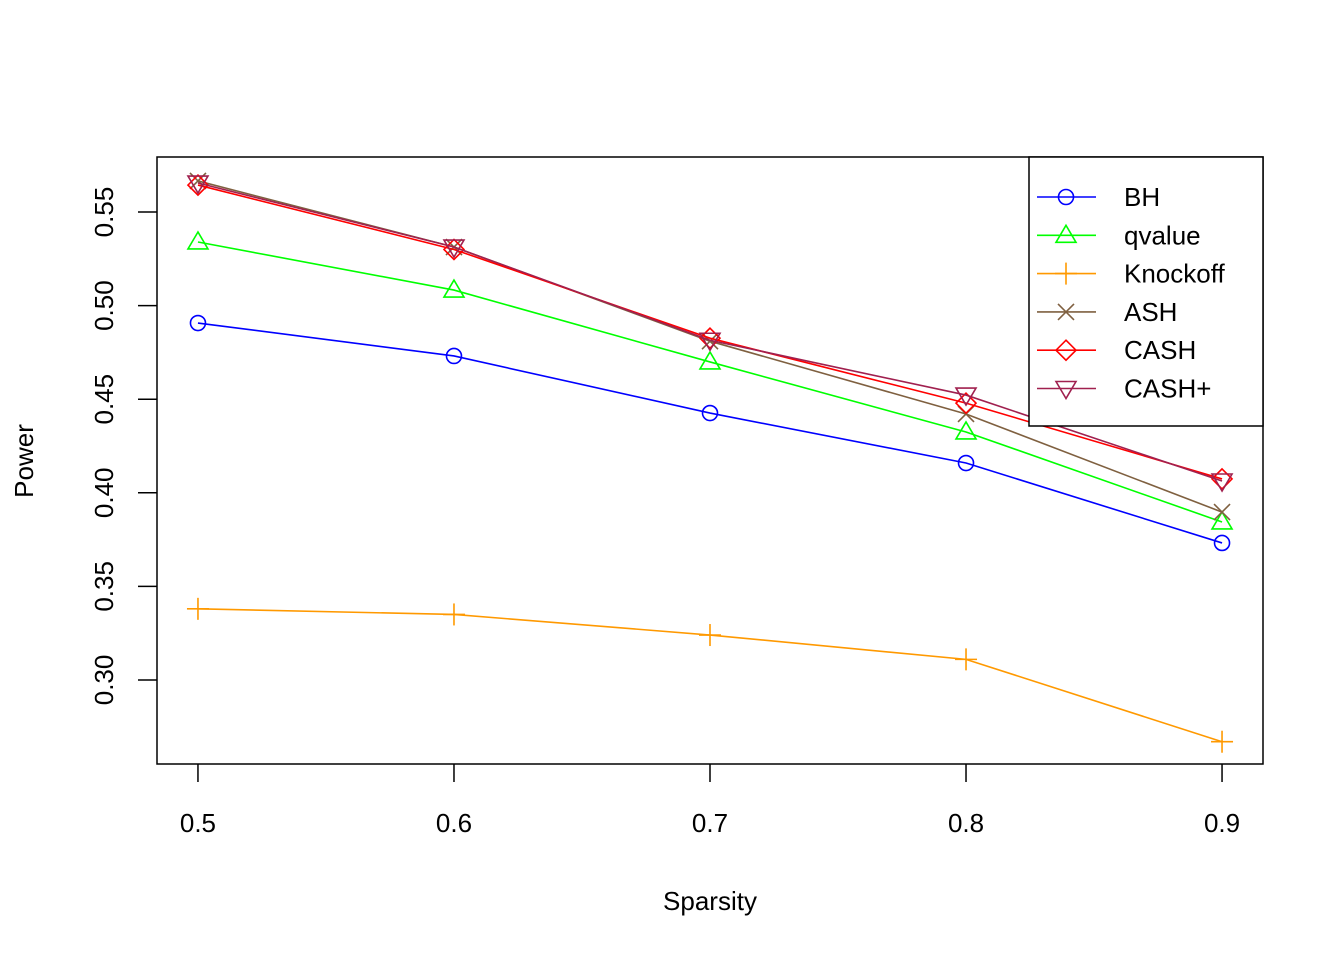 This screenshot has height=960, width=1344. Describe the element at coordinates (1107, 312) in the screenshot. I see `legend-item: ASH` at that location.